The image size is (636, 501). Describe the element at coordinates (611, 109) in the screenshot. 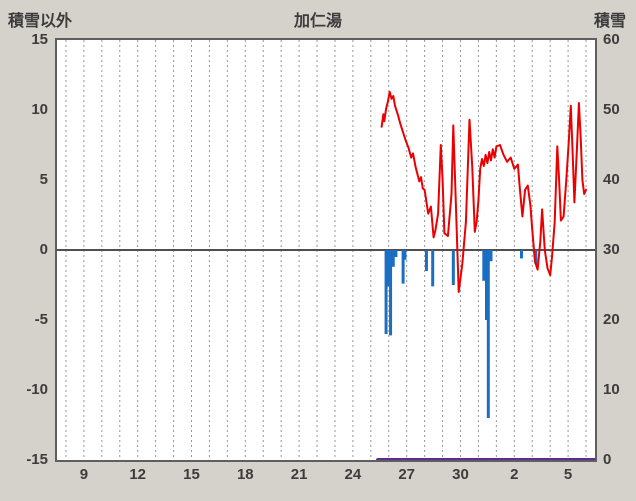

I see `right-axis-tick: 50` at that location.